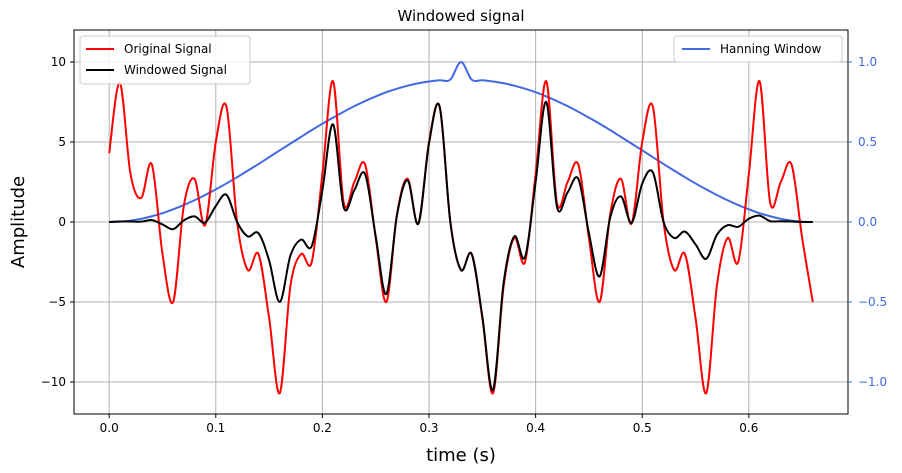 This screenshot has height=473, width=902. Describe the element at coordinates (109, 428) in the screenshot. I see `x-tick-label-0: 0.0` at that location.